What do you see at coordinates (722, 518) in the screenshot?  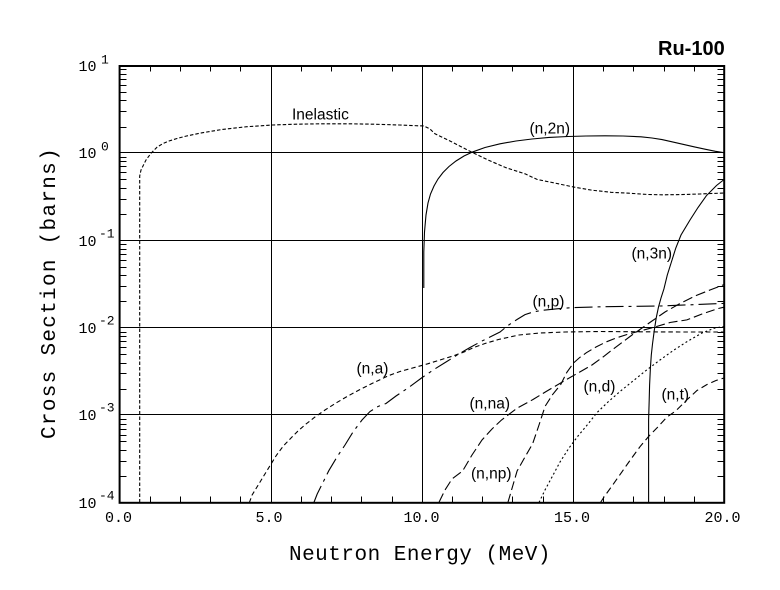 I see `svg-text: 20.0` at bounding box center [722, 518].